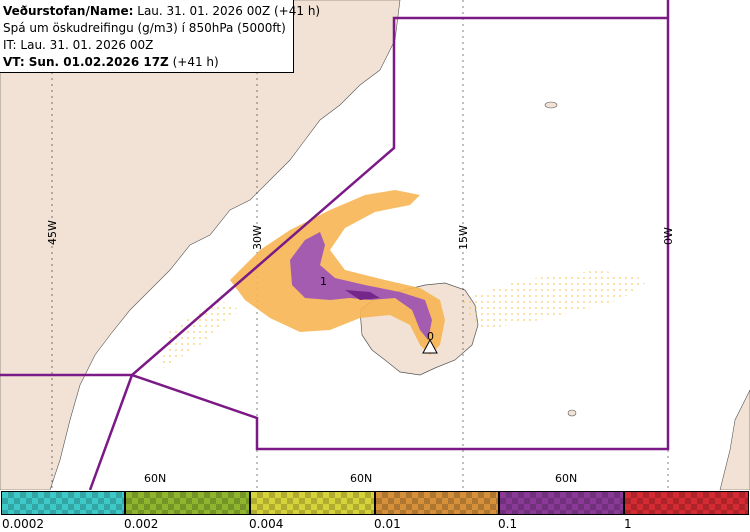 Image resolution: width=750 pixels, height=532 pixels. I want to click on longitude-label-45w: 45W, so click(52, 232).